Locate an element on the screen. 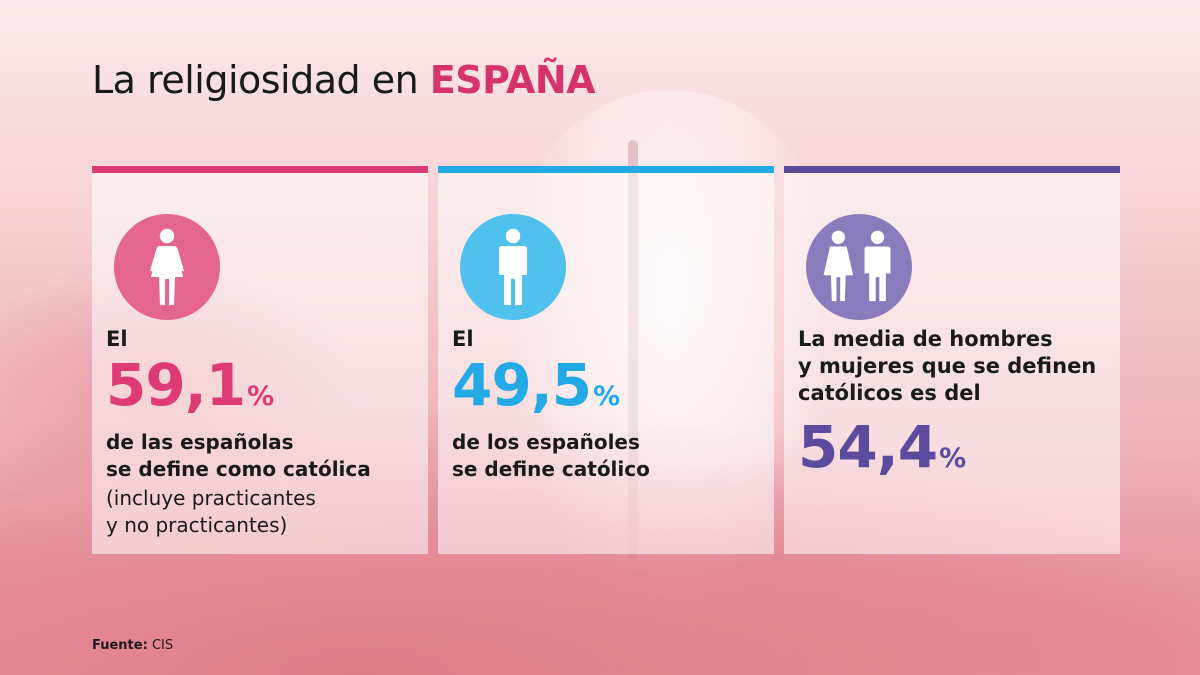 Image resolution: width=1200 pixels, height=675 pixels. stat-value: 54,4% is located at coordinates (954, 453).